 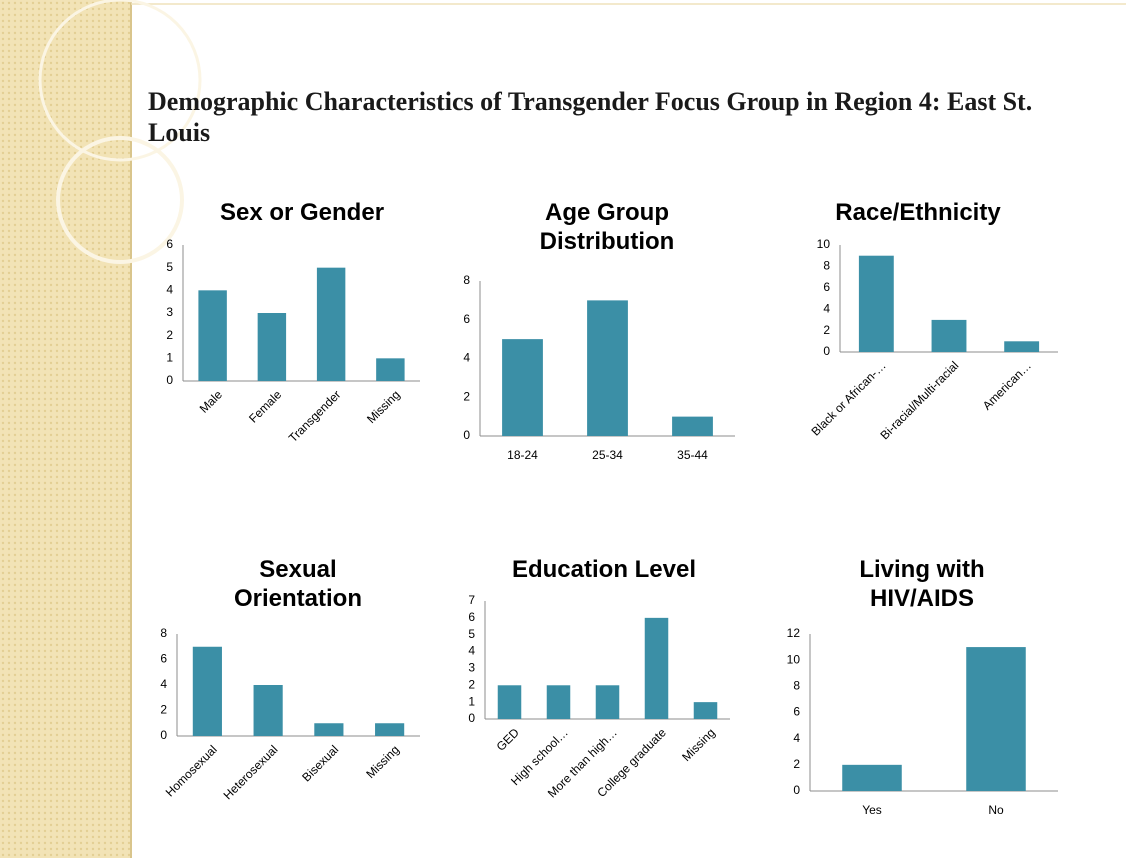 What do you see at coordinates (522, 455) in the screenshot?
I see `x-tick-label: 18-24` at bounding box center [522, 455].